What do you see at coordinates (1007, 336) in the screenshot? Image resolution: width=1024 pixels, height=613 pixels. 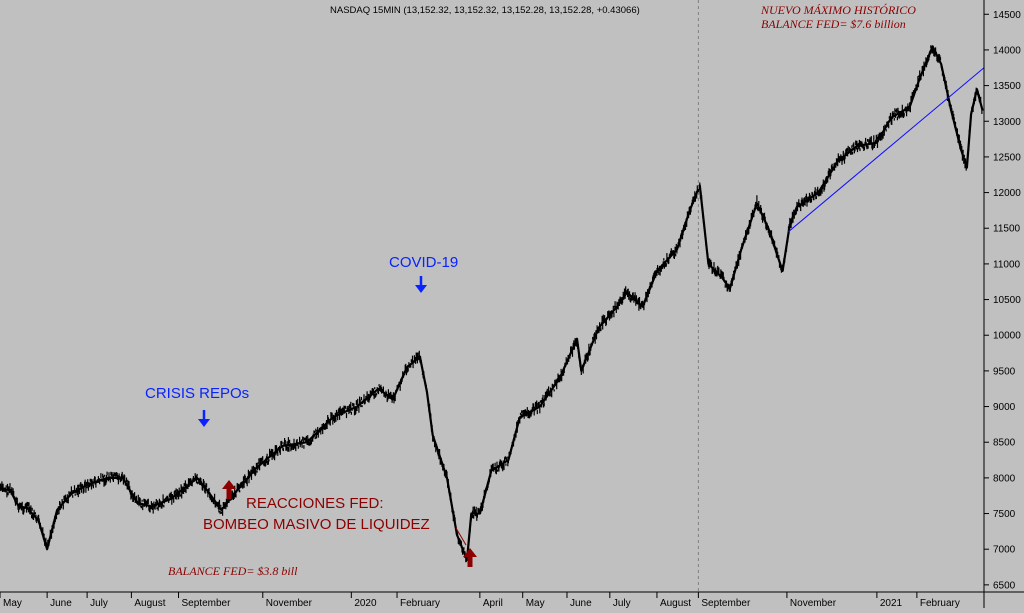 I see `y-tick-label: 10000` at bounding box center [1007, 336].